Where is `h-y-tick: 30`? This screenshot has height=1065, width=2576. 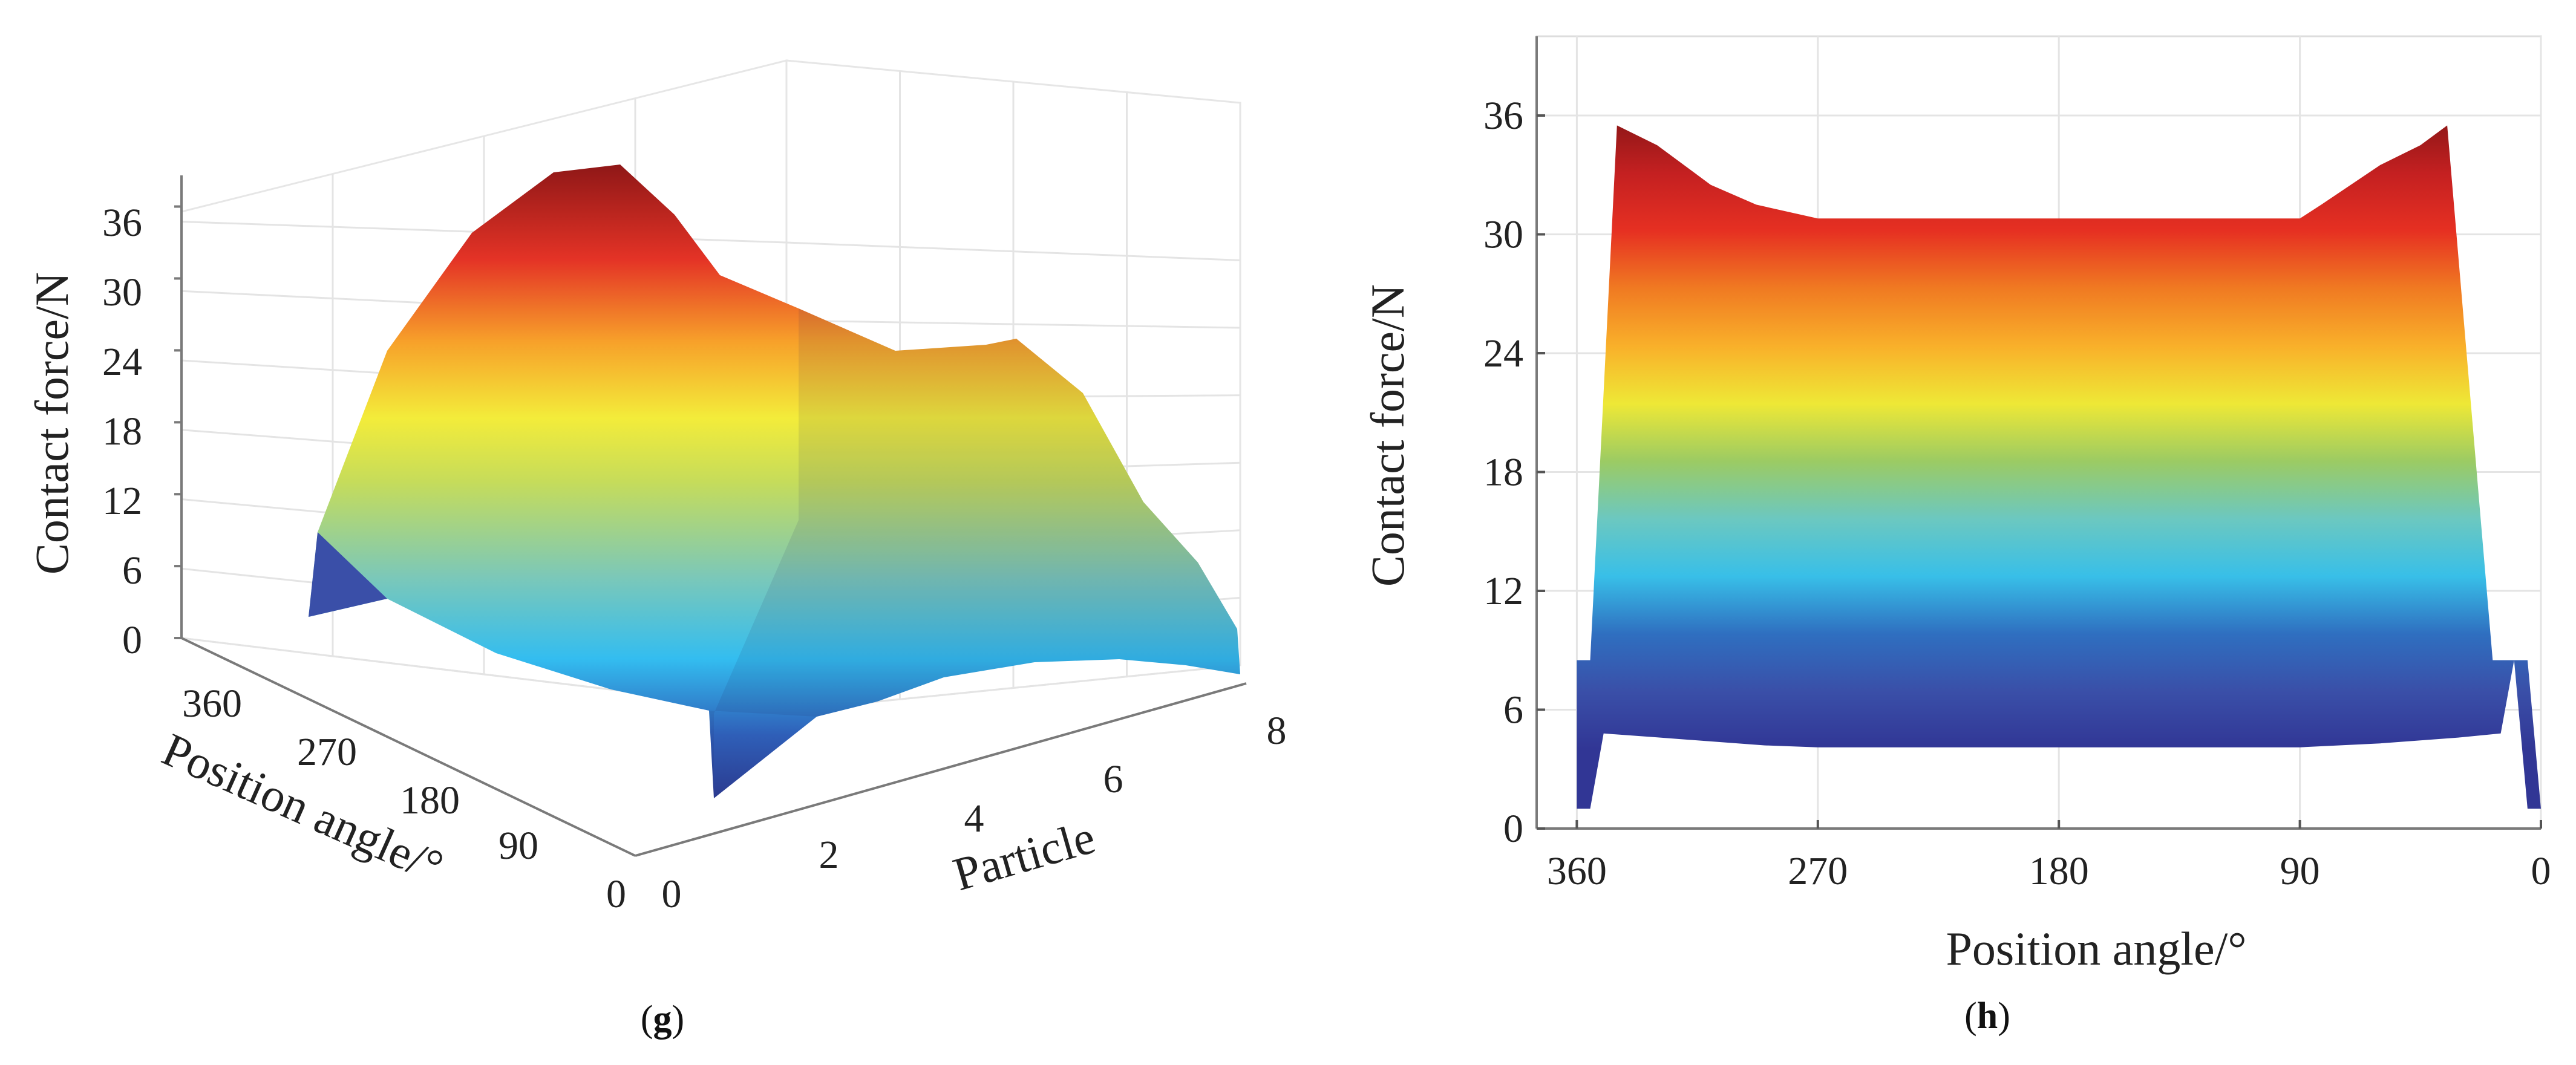
h-y-tick: 30 is located at coordinates (1503, 235).